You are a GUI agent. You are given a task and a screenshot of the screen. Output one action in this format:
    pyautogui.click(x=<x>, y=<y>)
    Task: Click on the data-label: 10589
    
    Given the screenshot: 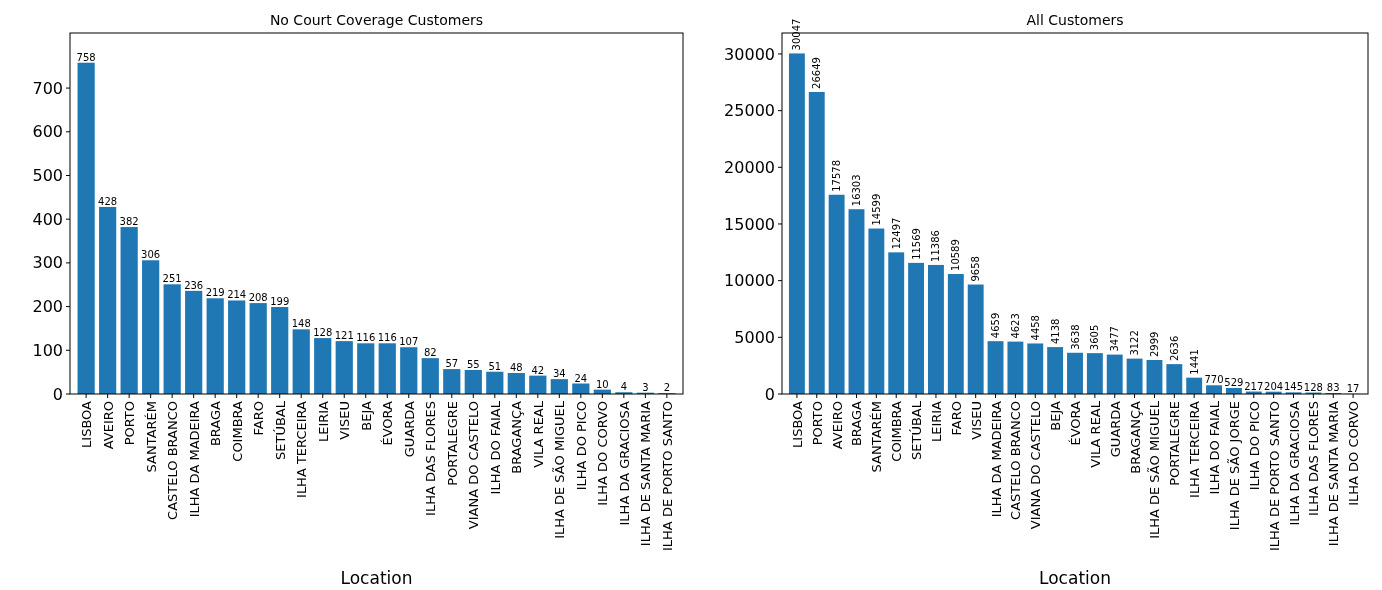 What is the action you would take?
    pyautogui.click(x=956, y=255)
    